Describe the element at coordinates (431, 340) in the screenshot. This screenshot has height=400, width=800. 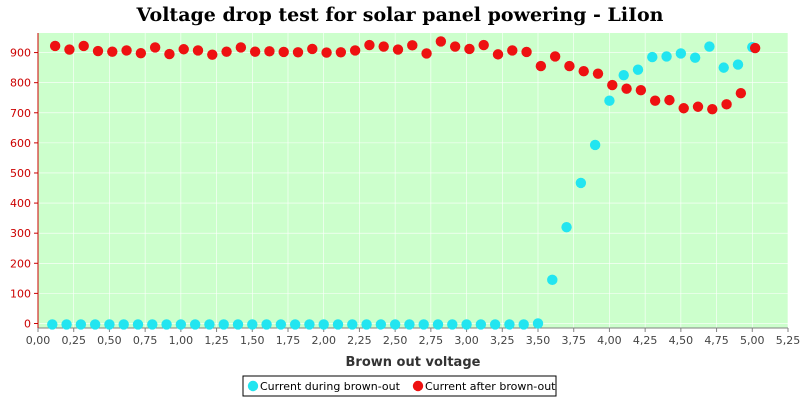
I see `x-tick-label: 2,75` at that location.